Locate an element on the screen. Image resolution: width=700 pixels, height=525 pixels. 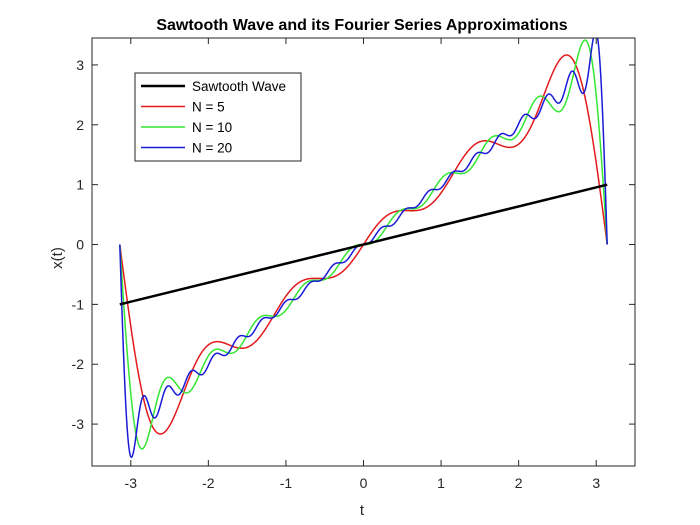
y-tick-label: 0 is located at coordinates (80, 245).